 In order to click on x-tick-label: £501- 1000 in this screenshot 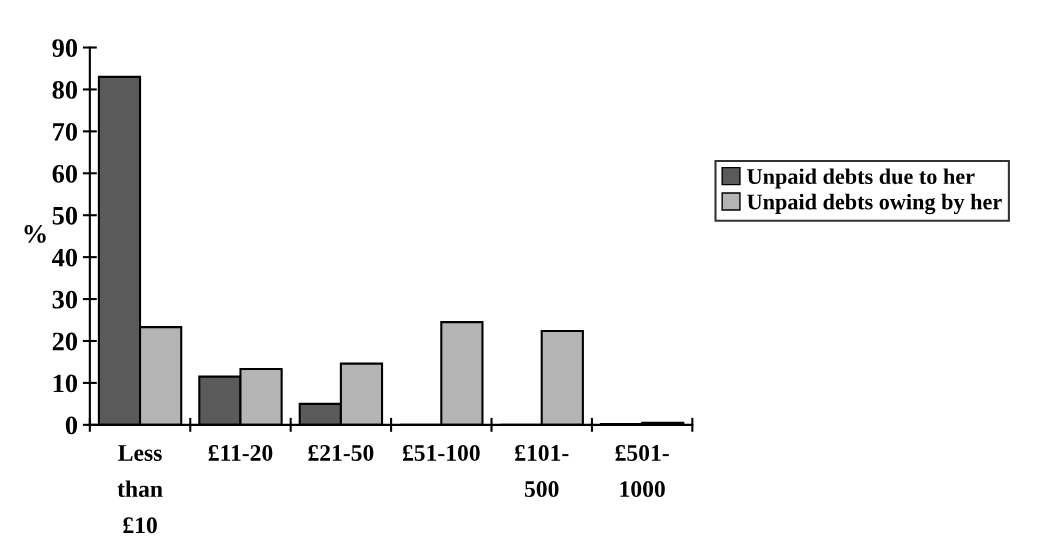, I will do `click(642, 471)`.